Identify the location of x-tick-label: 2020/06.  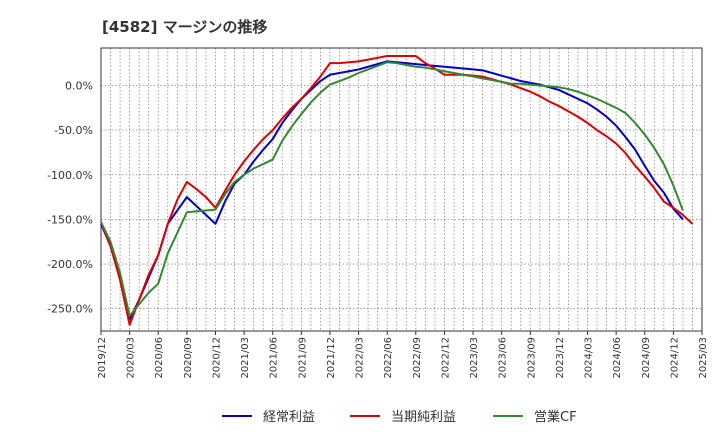
(159, 358).